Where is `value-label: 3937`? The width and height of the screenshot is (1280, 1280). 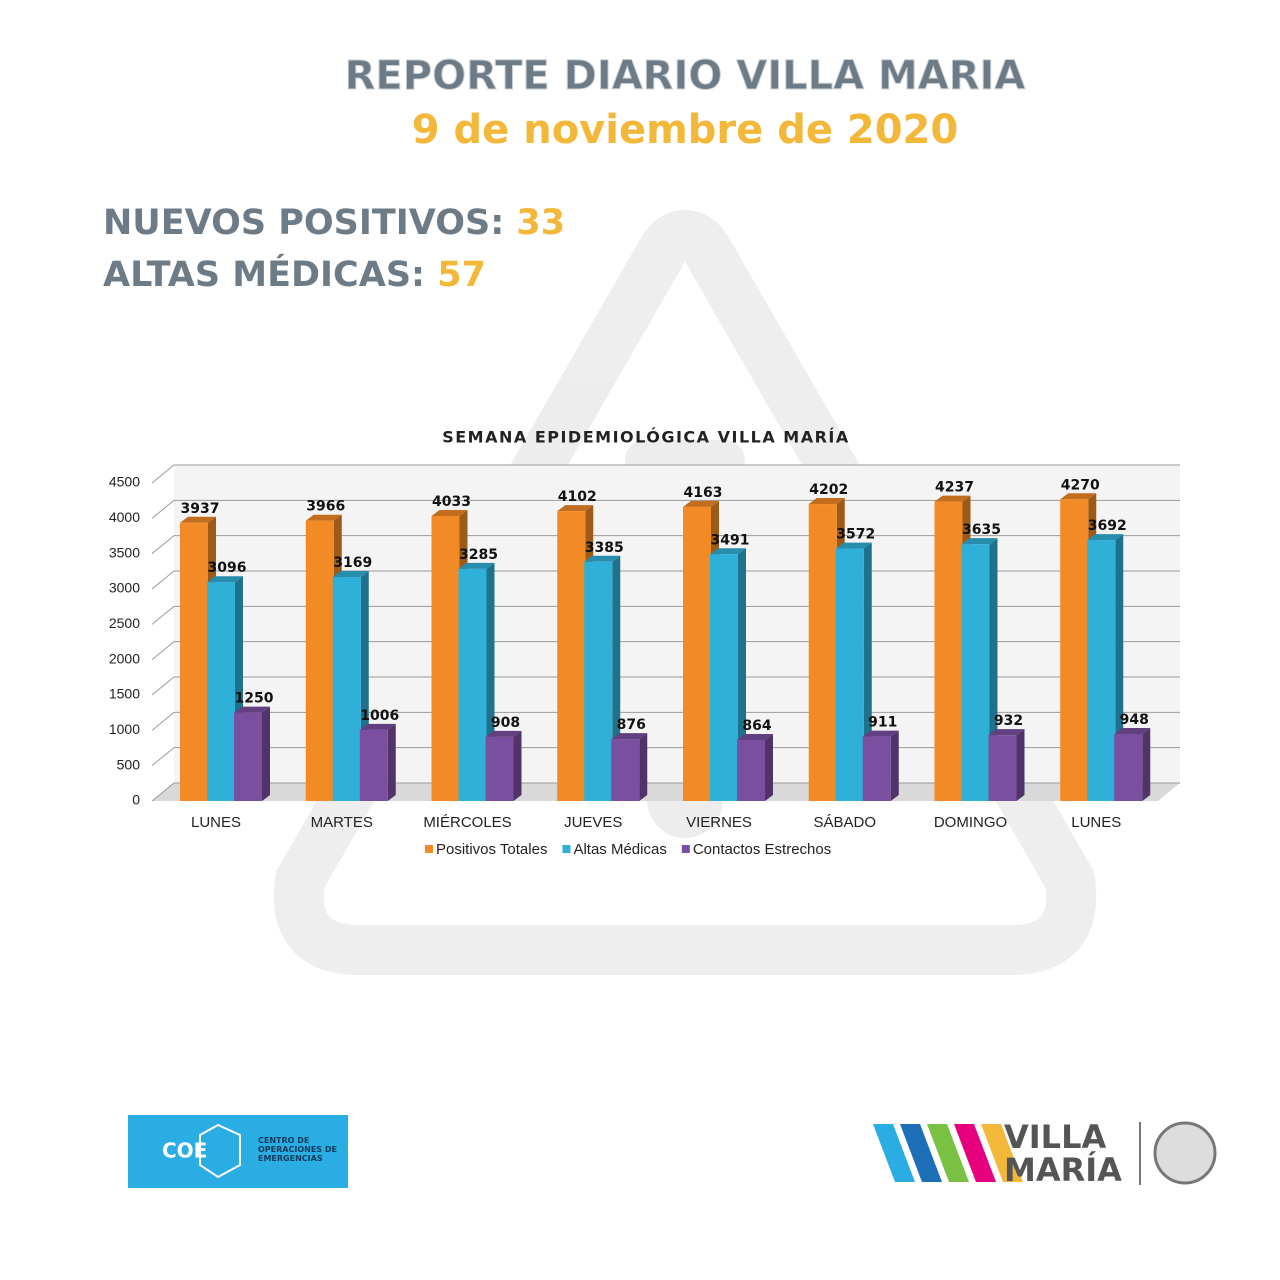
value-label: 3937 is located at coordinates (200, 509).